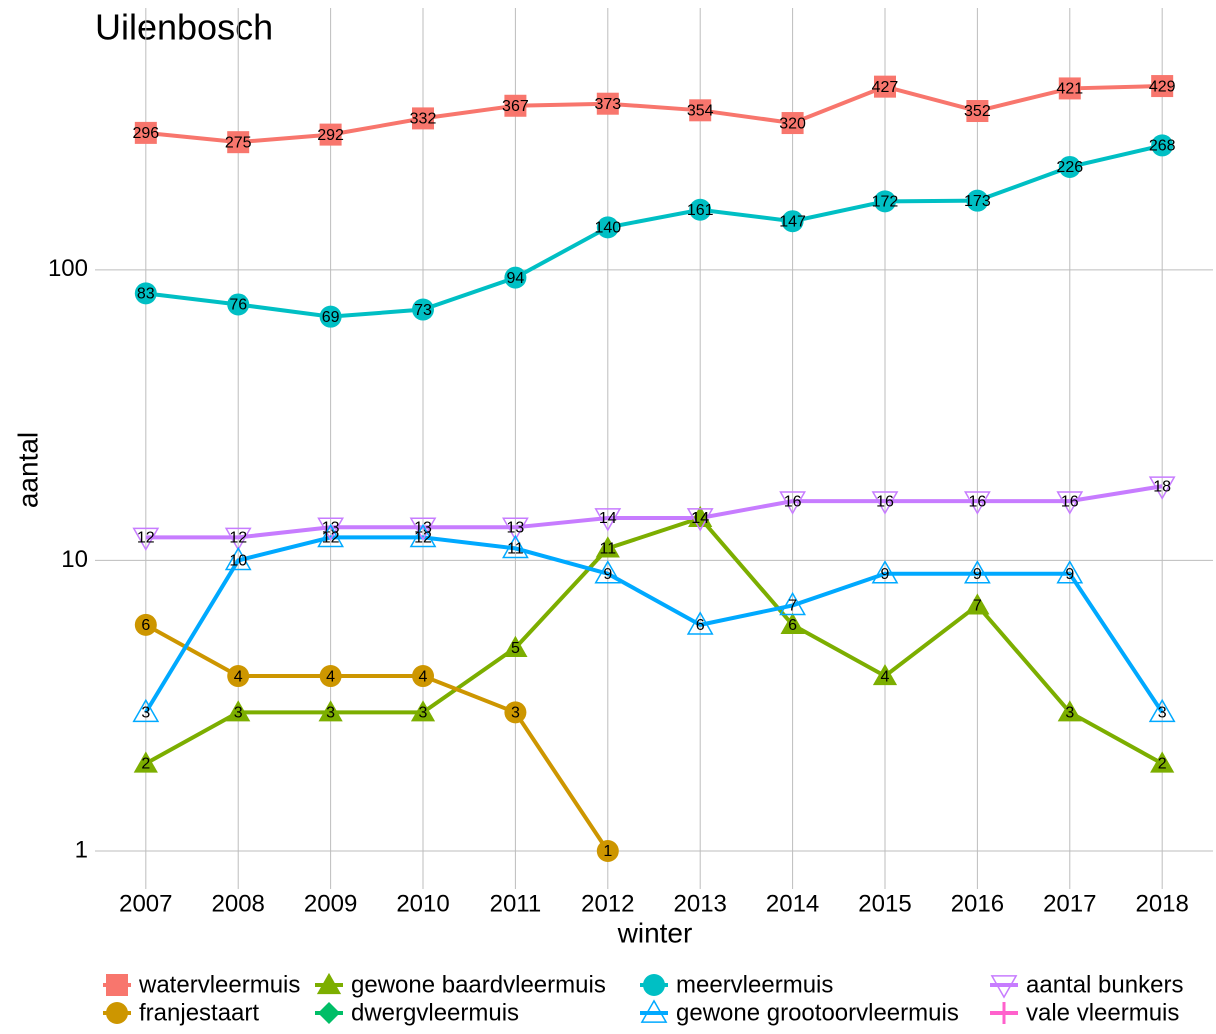 The image size is (1216, 1034). What do you see at coordinates (977, 201) in the screenshot?
I see `data-label: 173` at bounding box center [977, 201].